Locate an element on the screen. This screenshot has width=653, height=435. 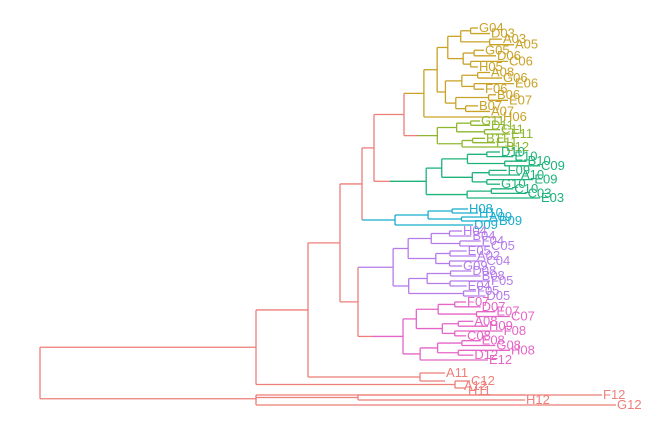
leaf-label: G05 is located at coordinates (497, 49).